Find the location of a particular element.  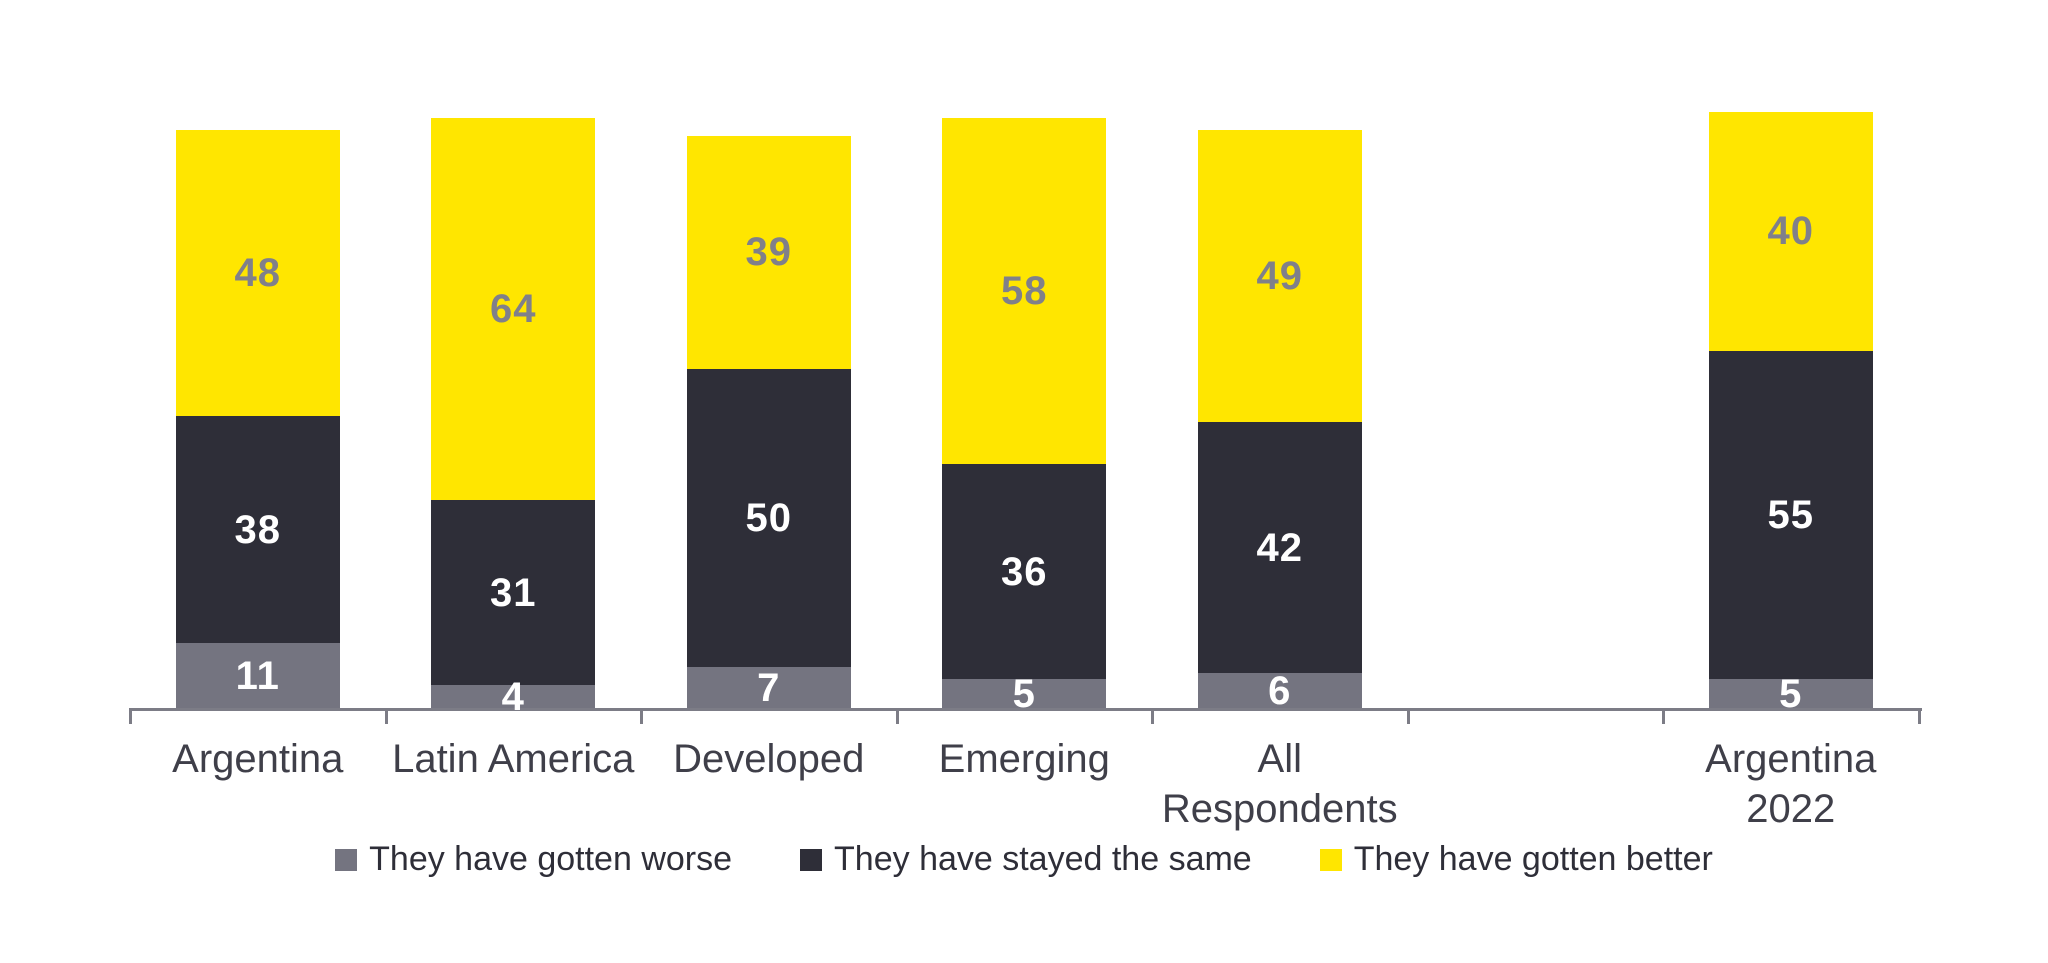

category-label: Argentina 2022 is located at coordinates (1791, 784).